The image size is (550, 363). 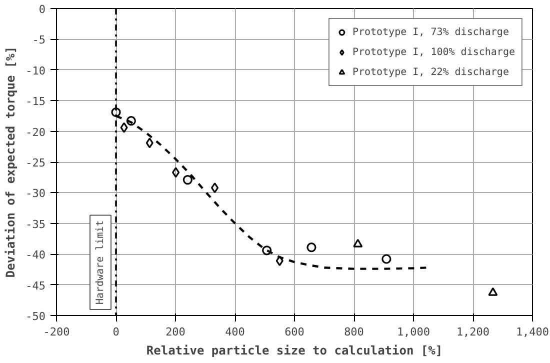 I want to click on x-tick-label: -200, so click(x=56, y=332).